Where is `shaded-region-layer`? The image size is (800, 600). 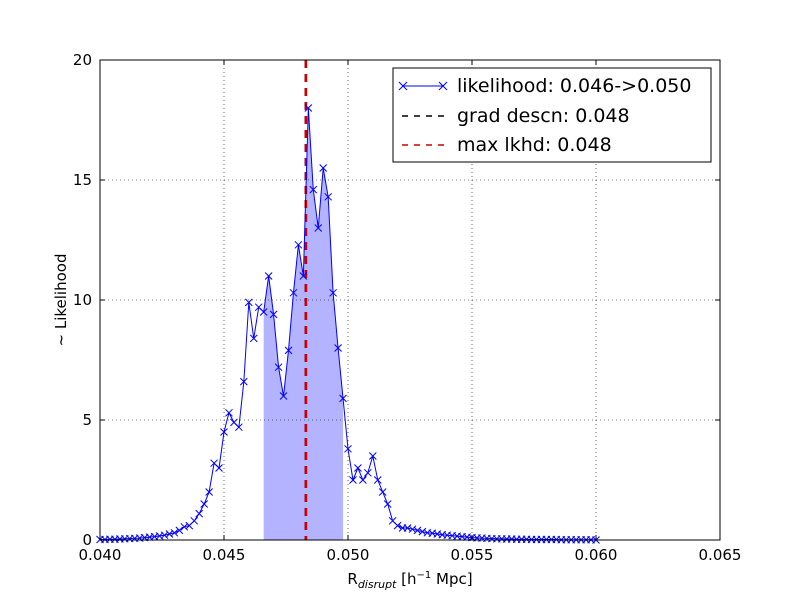
shaded-region-layer is located at coordinates (303, 324).